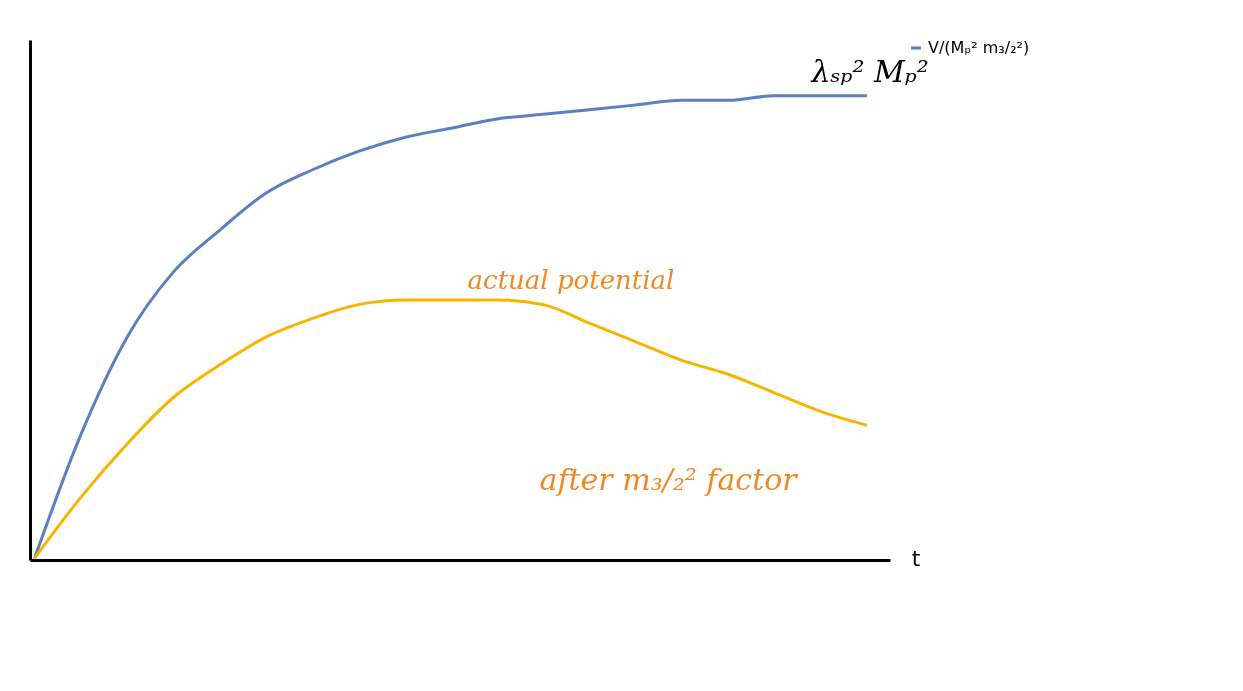 The height and width of the screenshot is (691, 1243). I want to click on legend-label: V/(Mₚ² m₃/₂²), so click(979, 47).